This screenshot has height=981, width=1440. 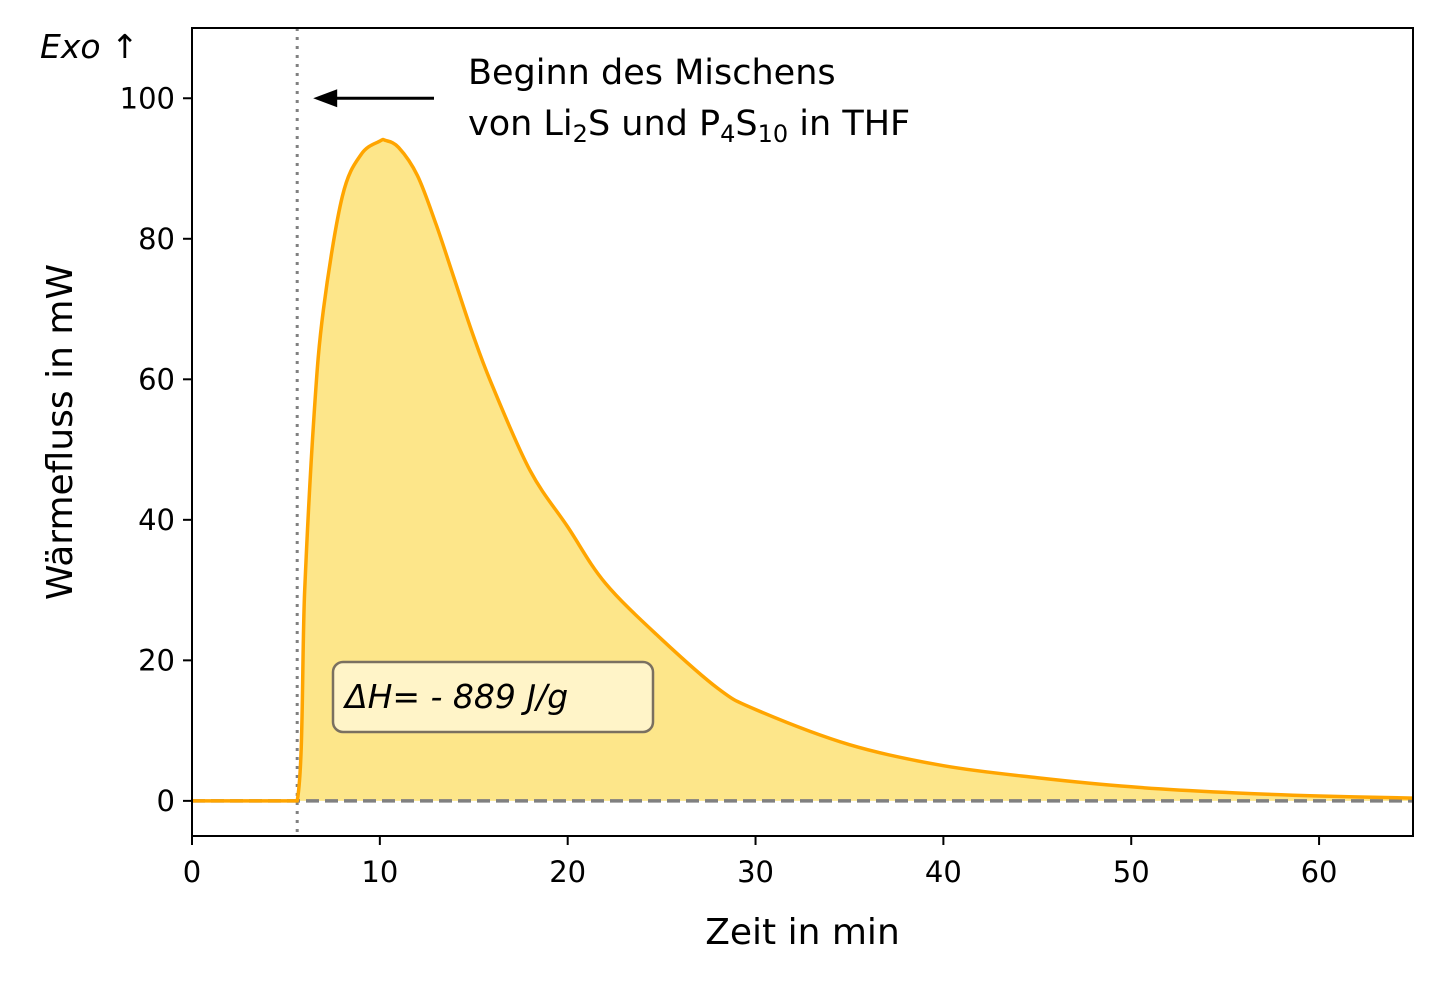 What do you see at coordinates (156, 239) in the screenshot?
I see `y-tick-label: 80` at bounding box center [156, 239].